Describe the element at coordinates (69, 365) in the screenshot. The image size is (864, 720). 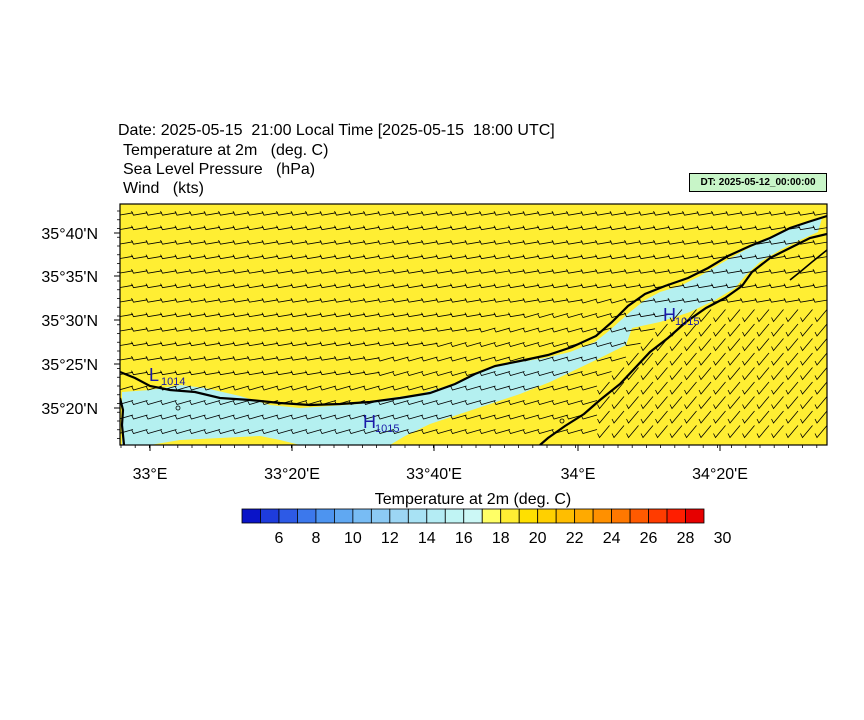
I see `latitude-label: 35°25'N` at that location.